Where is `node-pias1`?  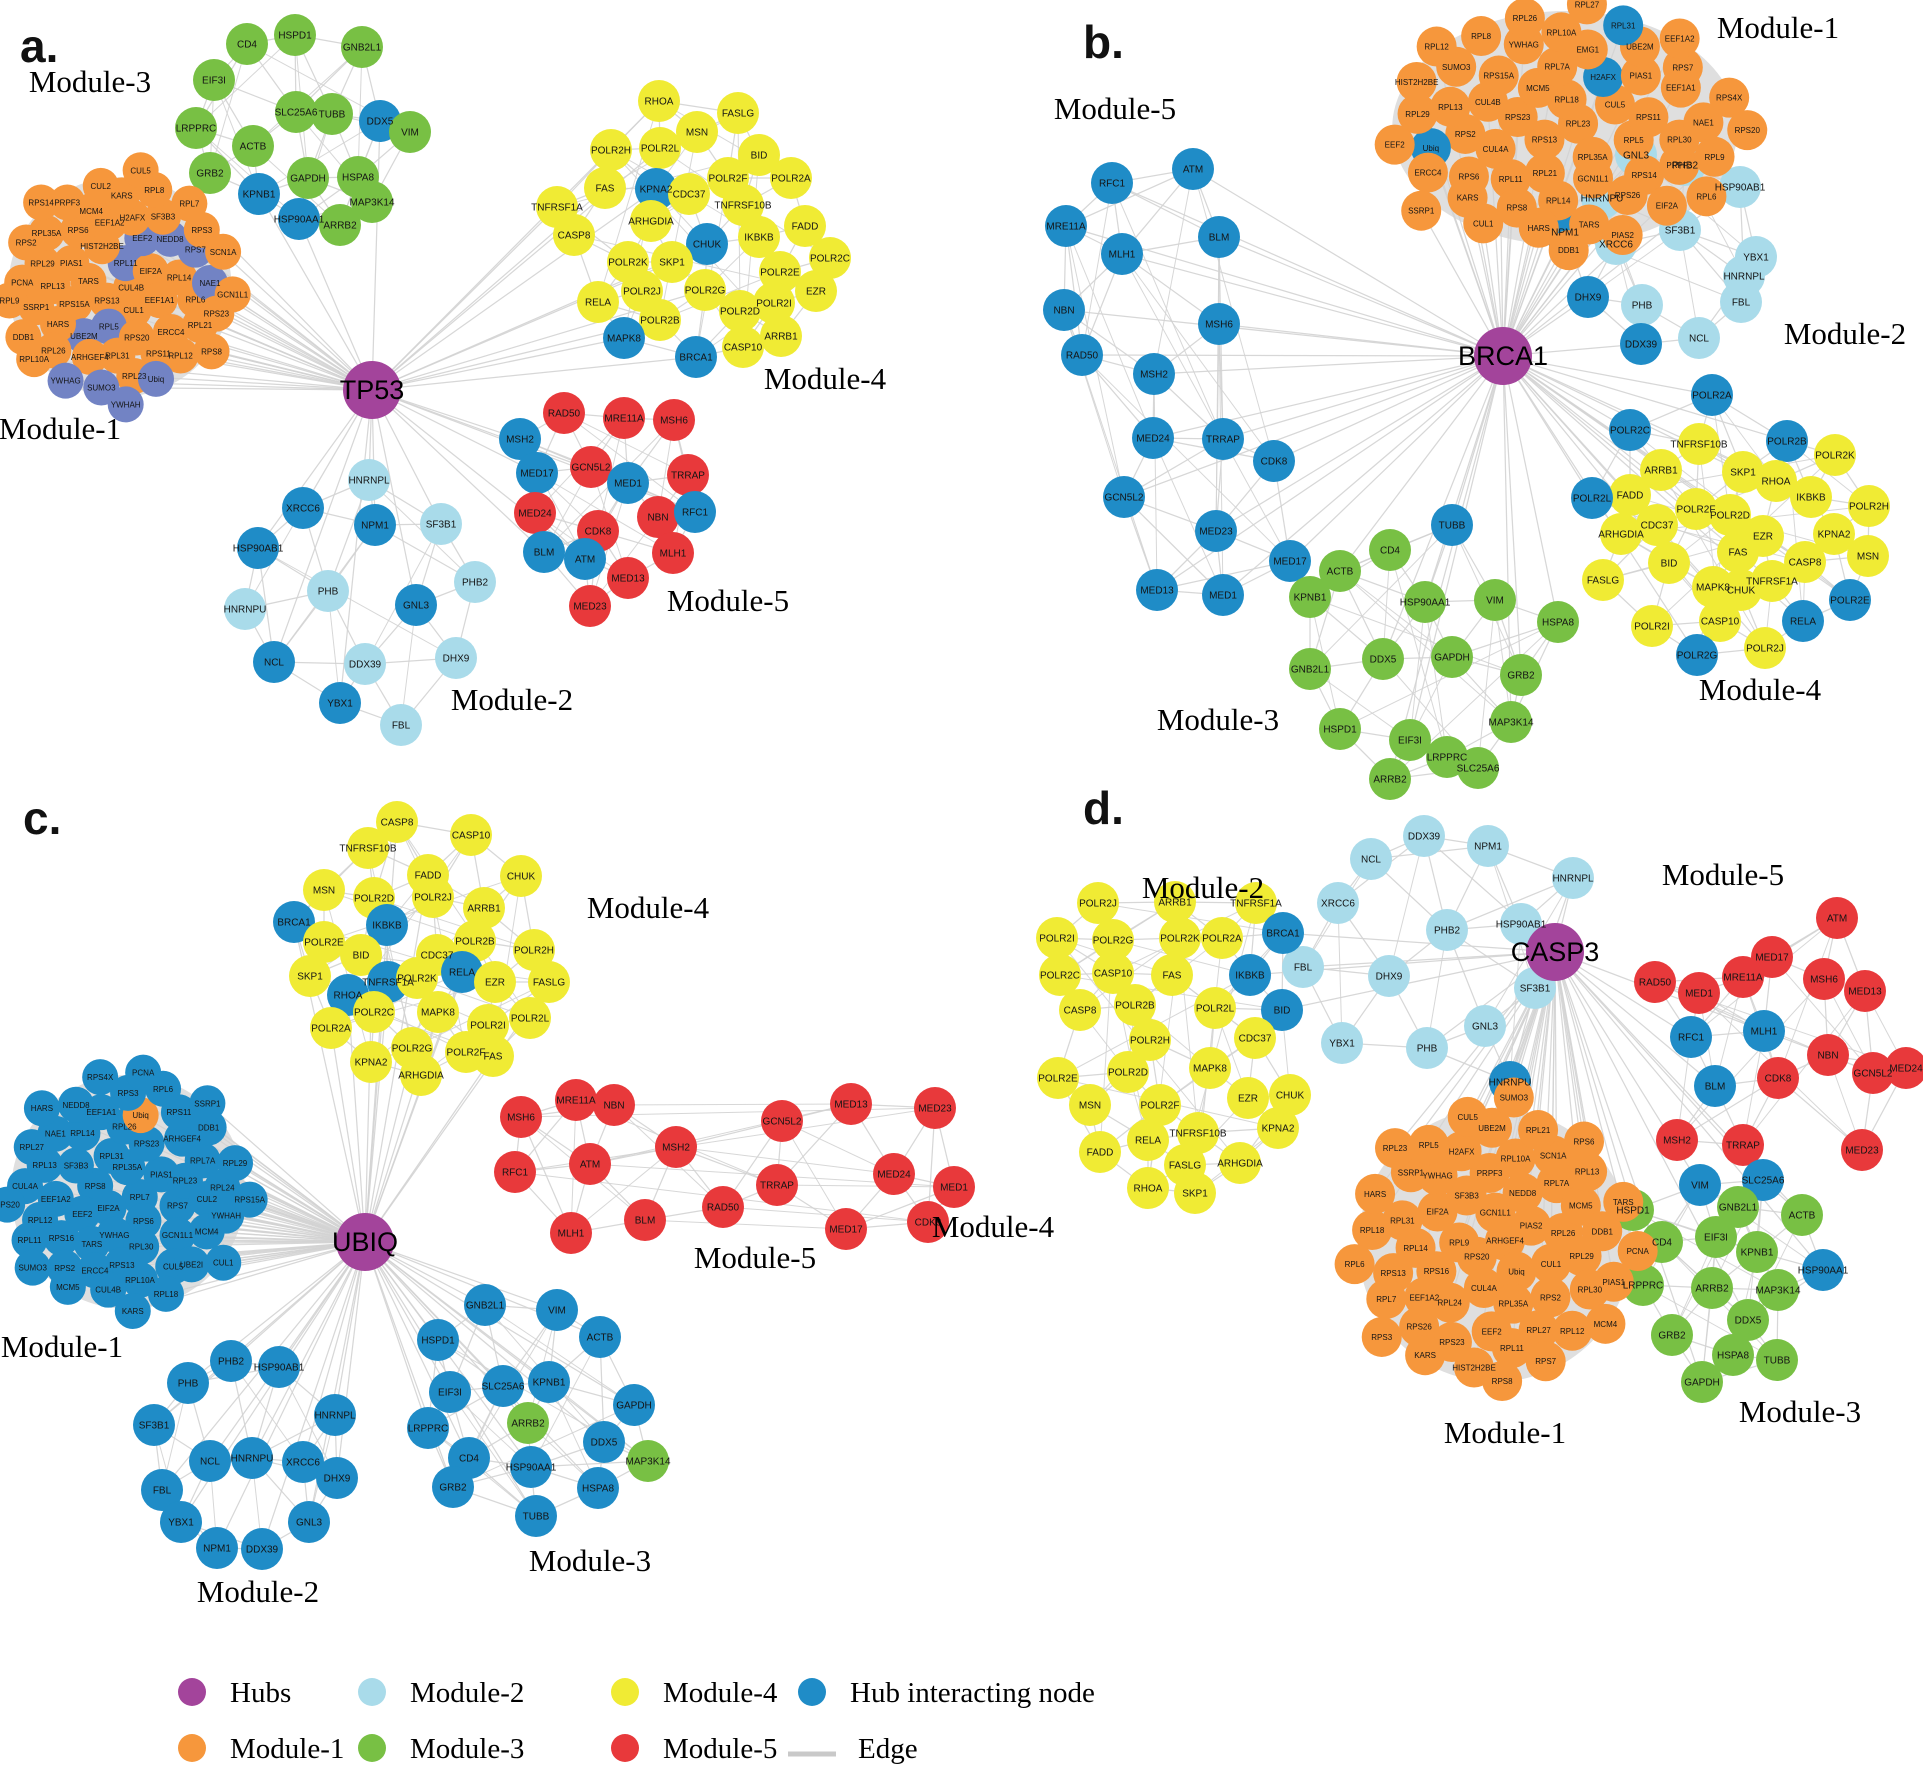 node-pias1 is located at coordinates (1640, 75).